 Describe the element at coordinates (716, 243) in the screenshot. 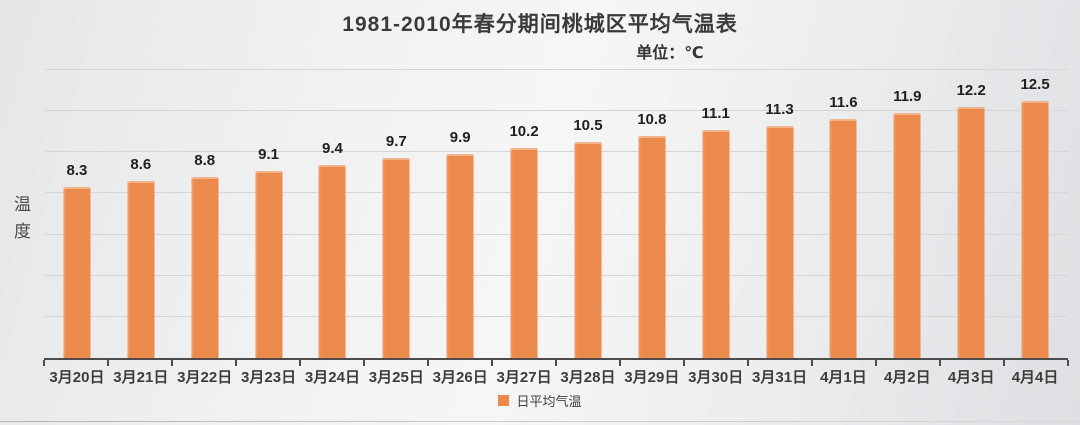

I see `bar-3月30日` at that location.